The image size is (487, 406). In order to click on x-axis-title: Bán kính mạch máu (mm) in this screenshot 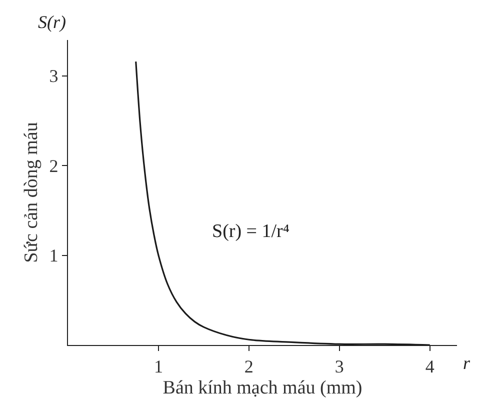, I will do `click(262, 388)`.